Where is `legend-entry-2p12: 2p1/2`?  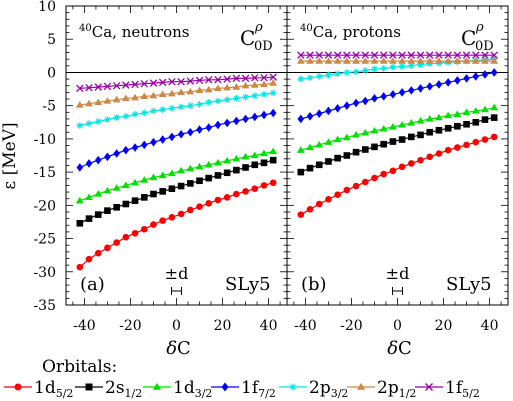
legend-entry-2p12: 2p1/2 is located at coordinates (381, 389).